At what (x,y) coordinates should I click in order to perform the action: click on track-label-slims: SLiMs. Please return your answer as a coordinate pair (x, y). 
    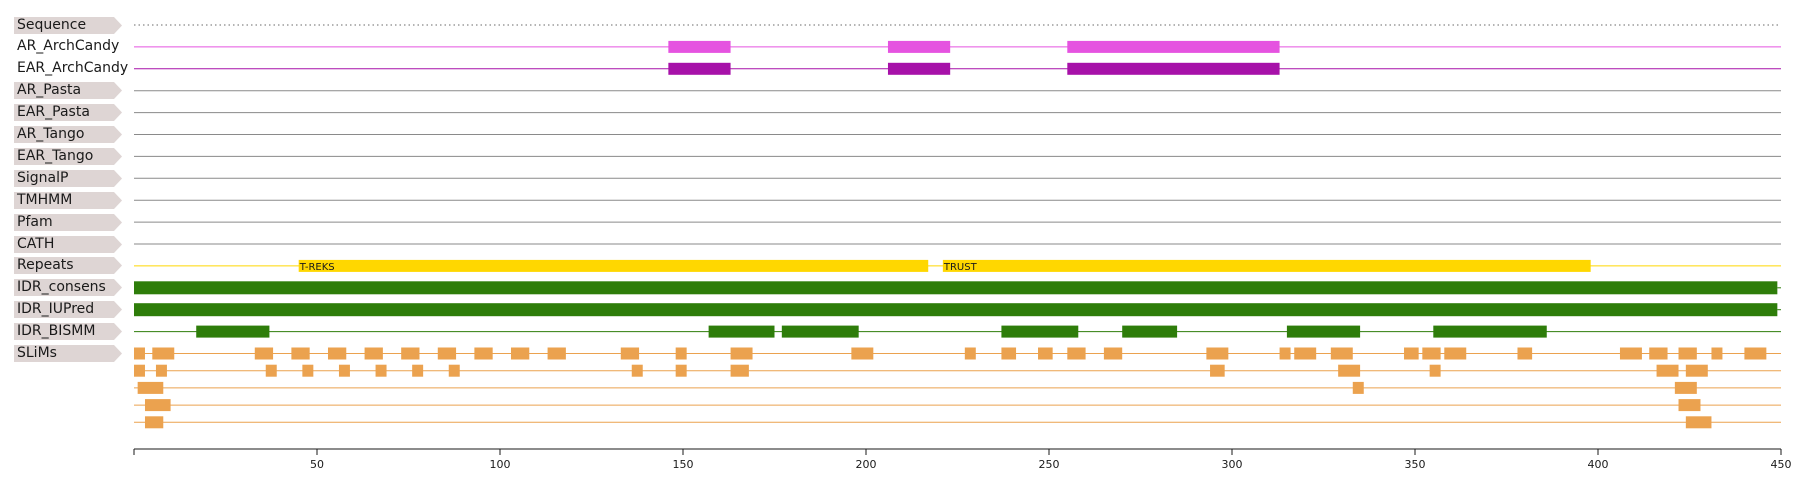
    Looking at the image, I should click on (68, 353).